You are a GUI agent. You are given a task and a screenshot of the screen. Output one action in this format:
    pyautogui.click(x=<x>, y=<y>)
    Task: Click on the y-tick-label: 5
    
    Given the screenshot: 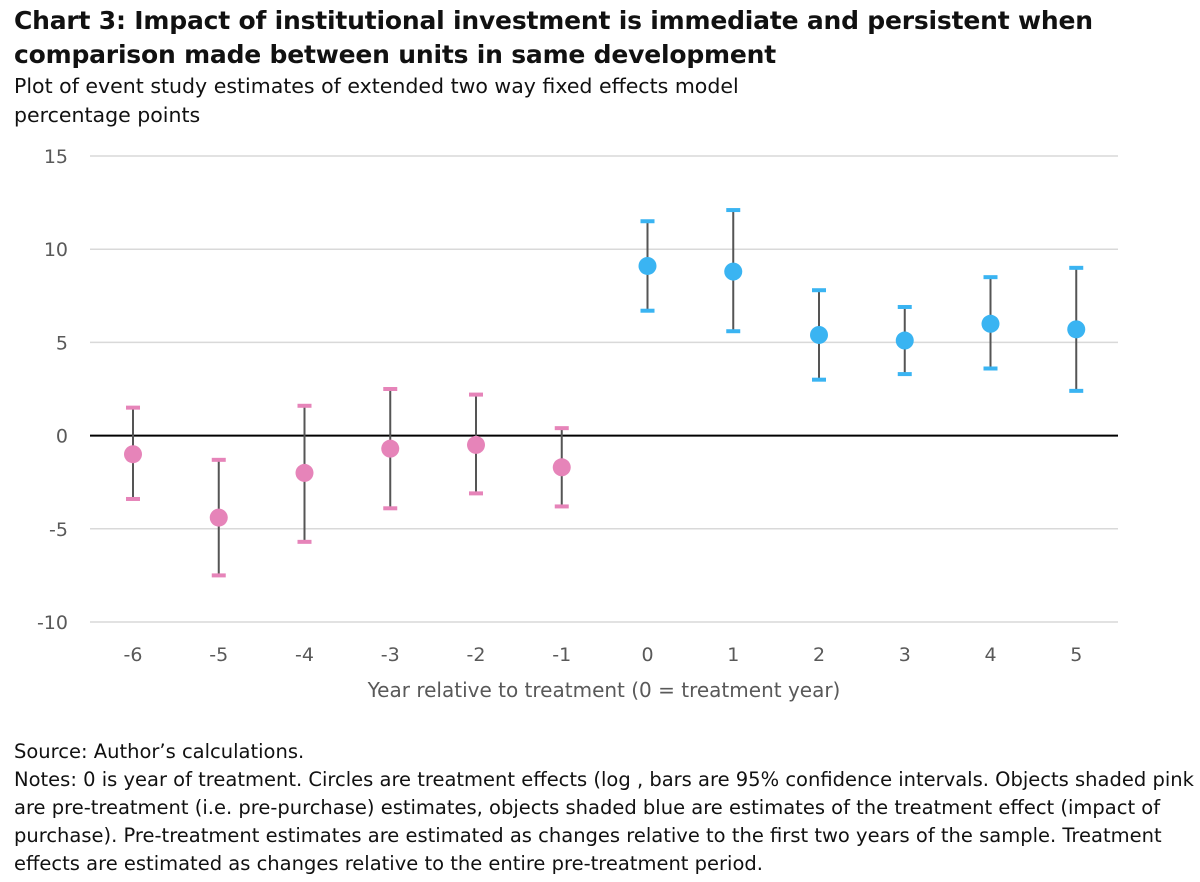 What is the action you would take?
    pyautogui.click(x=62, y=343)
    